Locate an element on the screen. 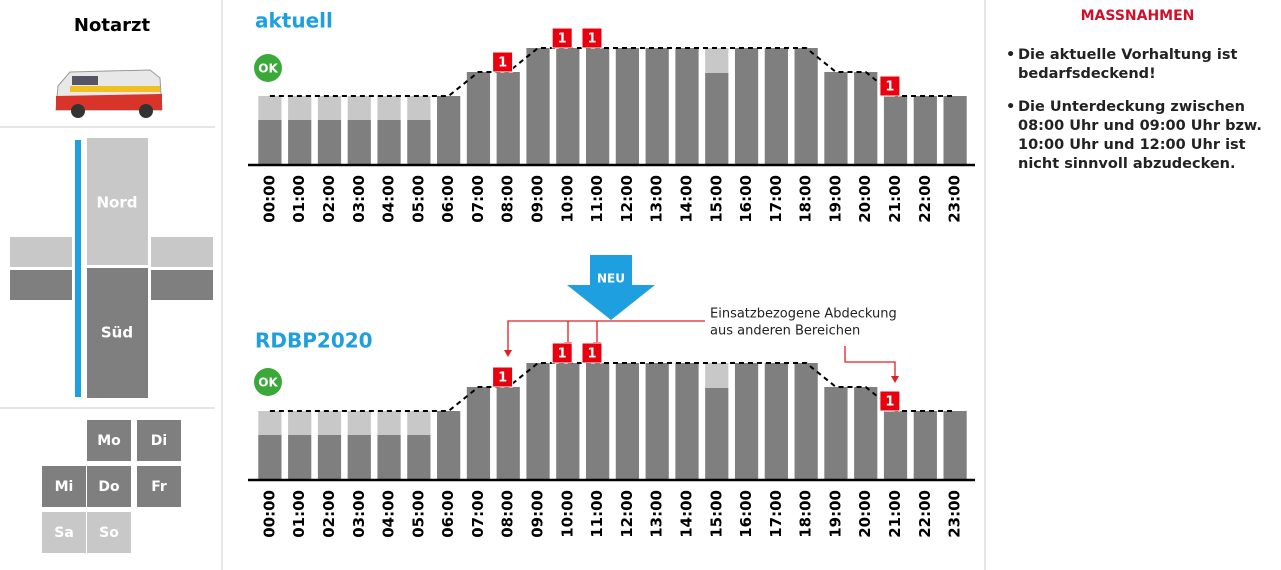 The height and width of the screenshot is (570, 1281). demand-line is located at coordinates (612, 387).